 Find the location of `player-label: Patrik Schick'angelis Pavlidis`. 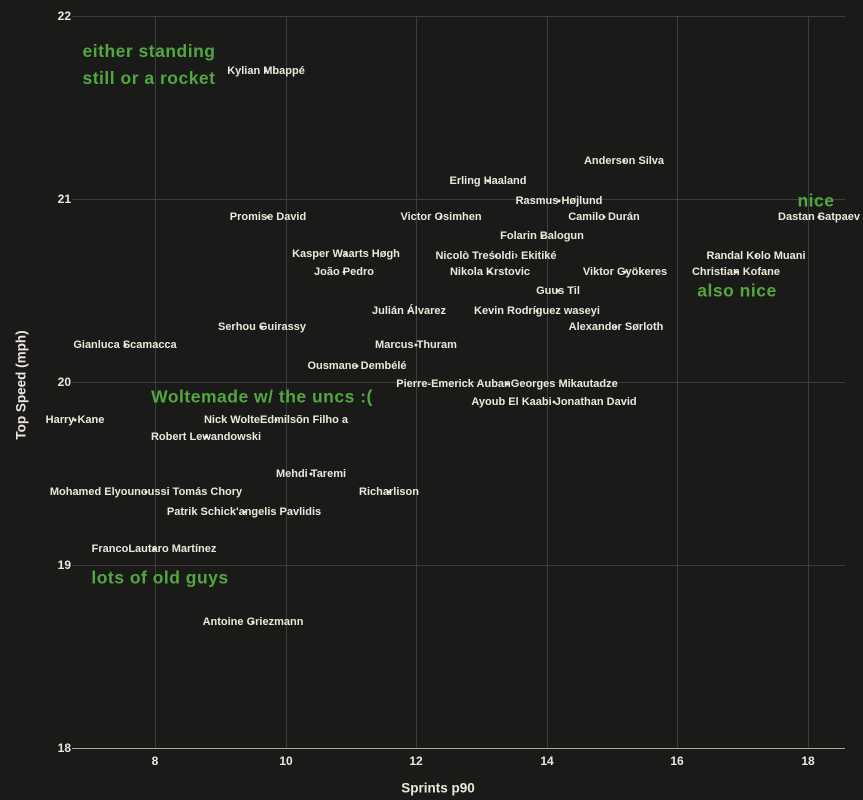

player-label: Patrik Schick'angelis Pavlidis is located at coordinates (244, 512).